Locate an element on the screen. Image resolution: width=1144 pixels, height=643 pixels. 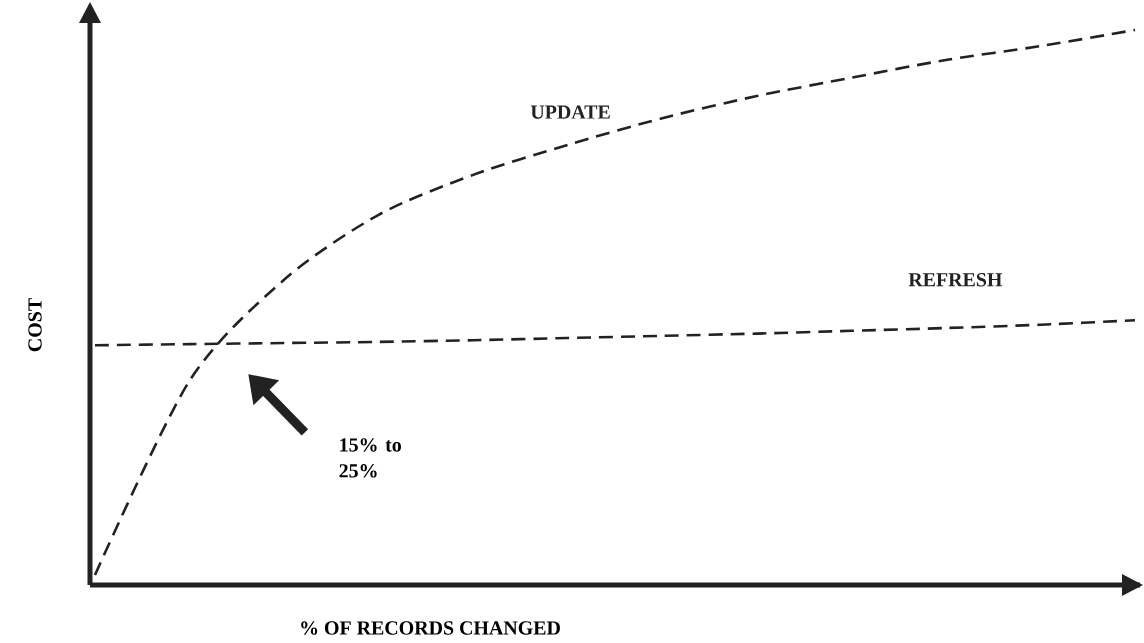
y-axis-title: COST is located at coordinates (35, 325).